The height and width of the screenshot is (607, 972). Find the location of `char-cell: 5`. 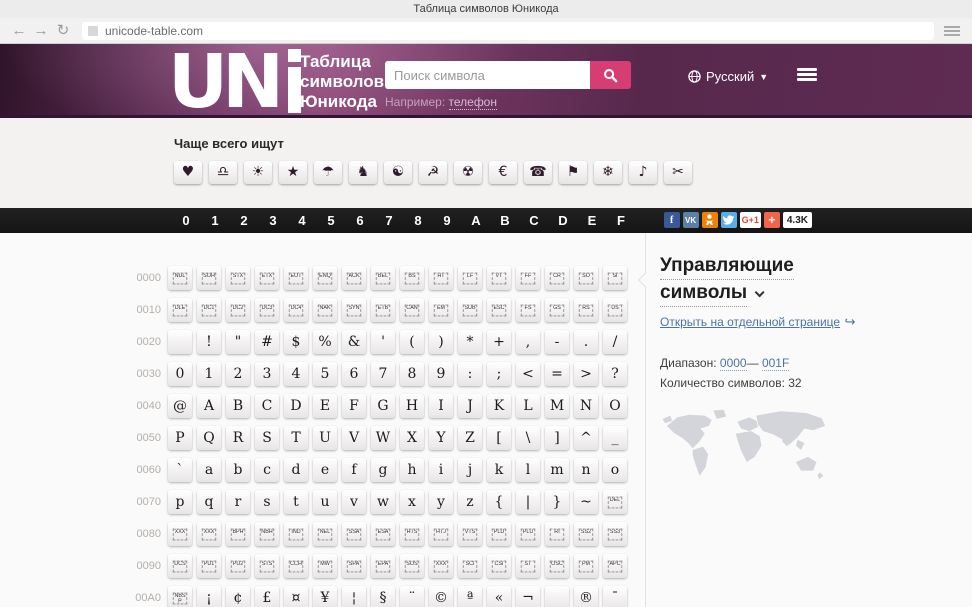

char-cell: 5 is located at coordinates (325, 374).